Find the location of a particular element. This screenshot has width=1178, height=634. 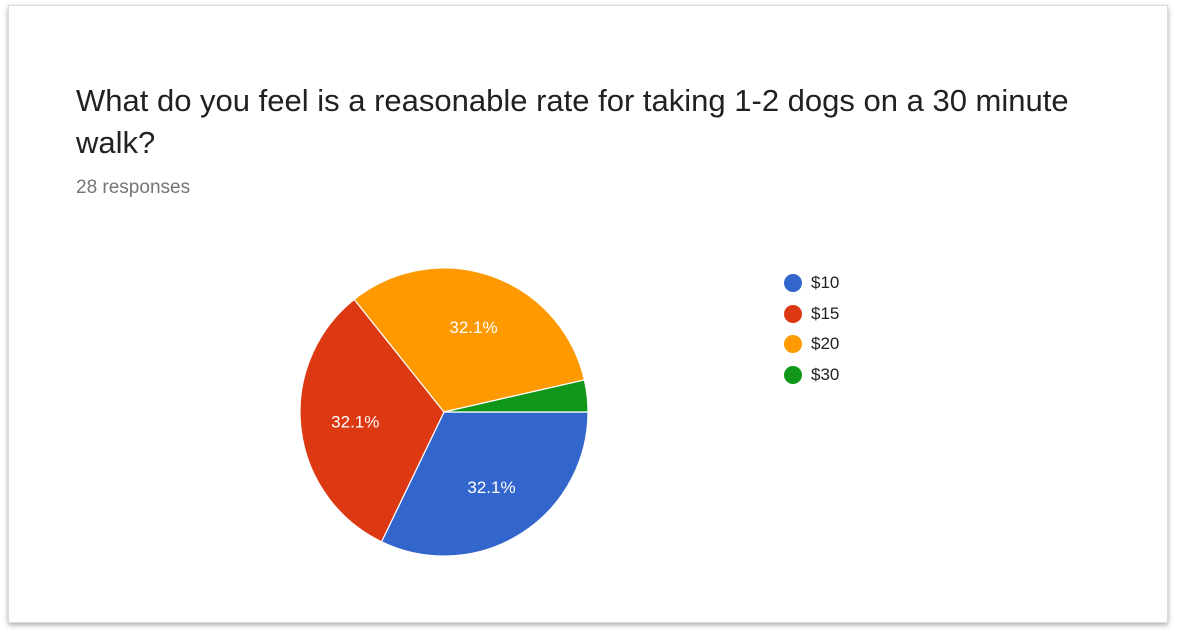

response-count: 28 responses is located at coordinates (133, 187).